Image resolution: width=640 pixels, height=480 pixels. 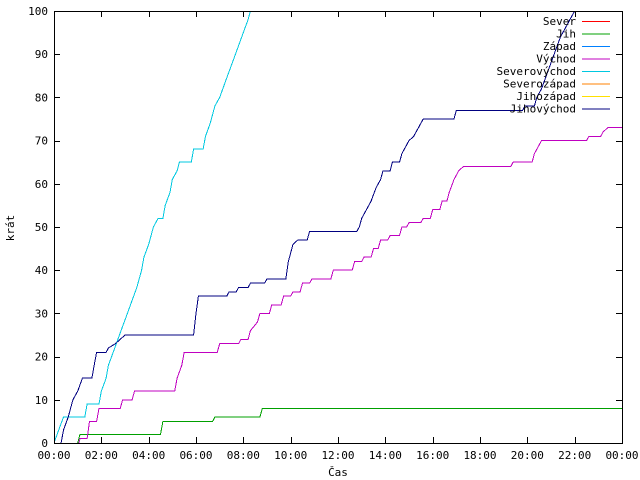 I want to click on series-line-jih, so click(x=349, y=425).